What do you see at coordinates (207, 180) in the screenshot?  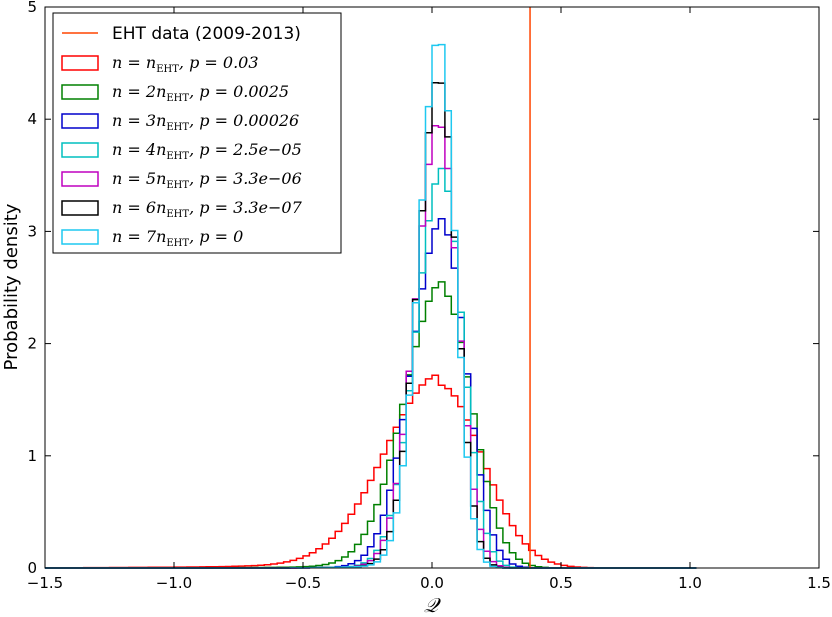 I see `legend-label-5: n = 5nEHT, p = 3.3e−06` at bounding box center [207, 180].